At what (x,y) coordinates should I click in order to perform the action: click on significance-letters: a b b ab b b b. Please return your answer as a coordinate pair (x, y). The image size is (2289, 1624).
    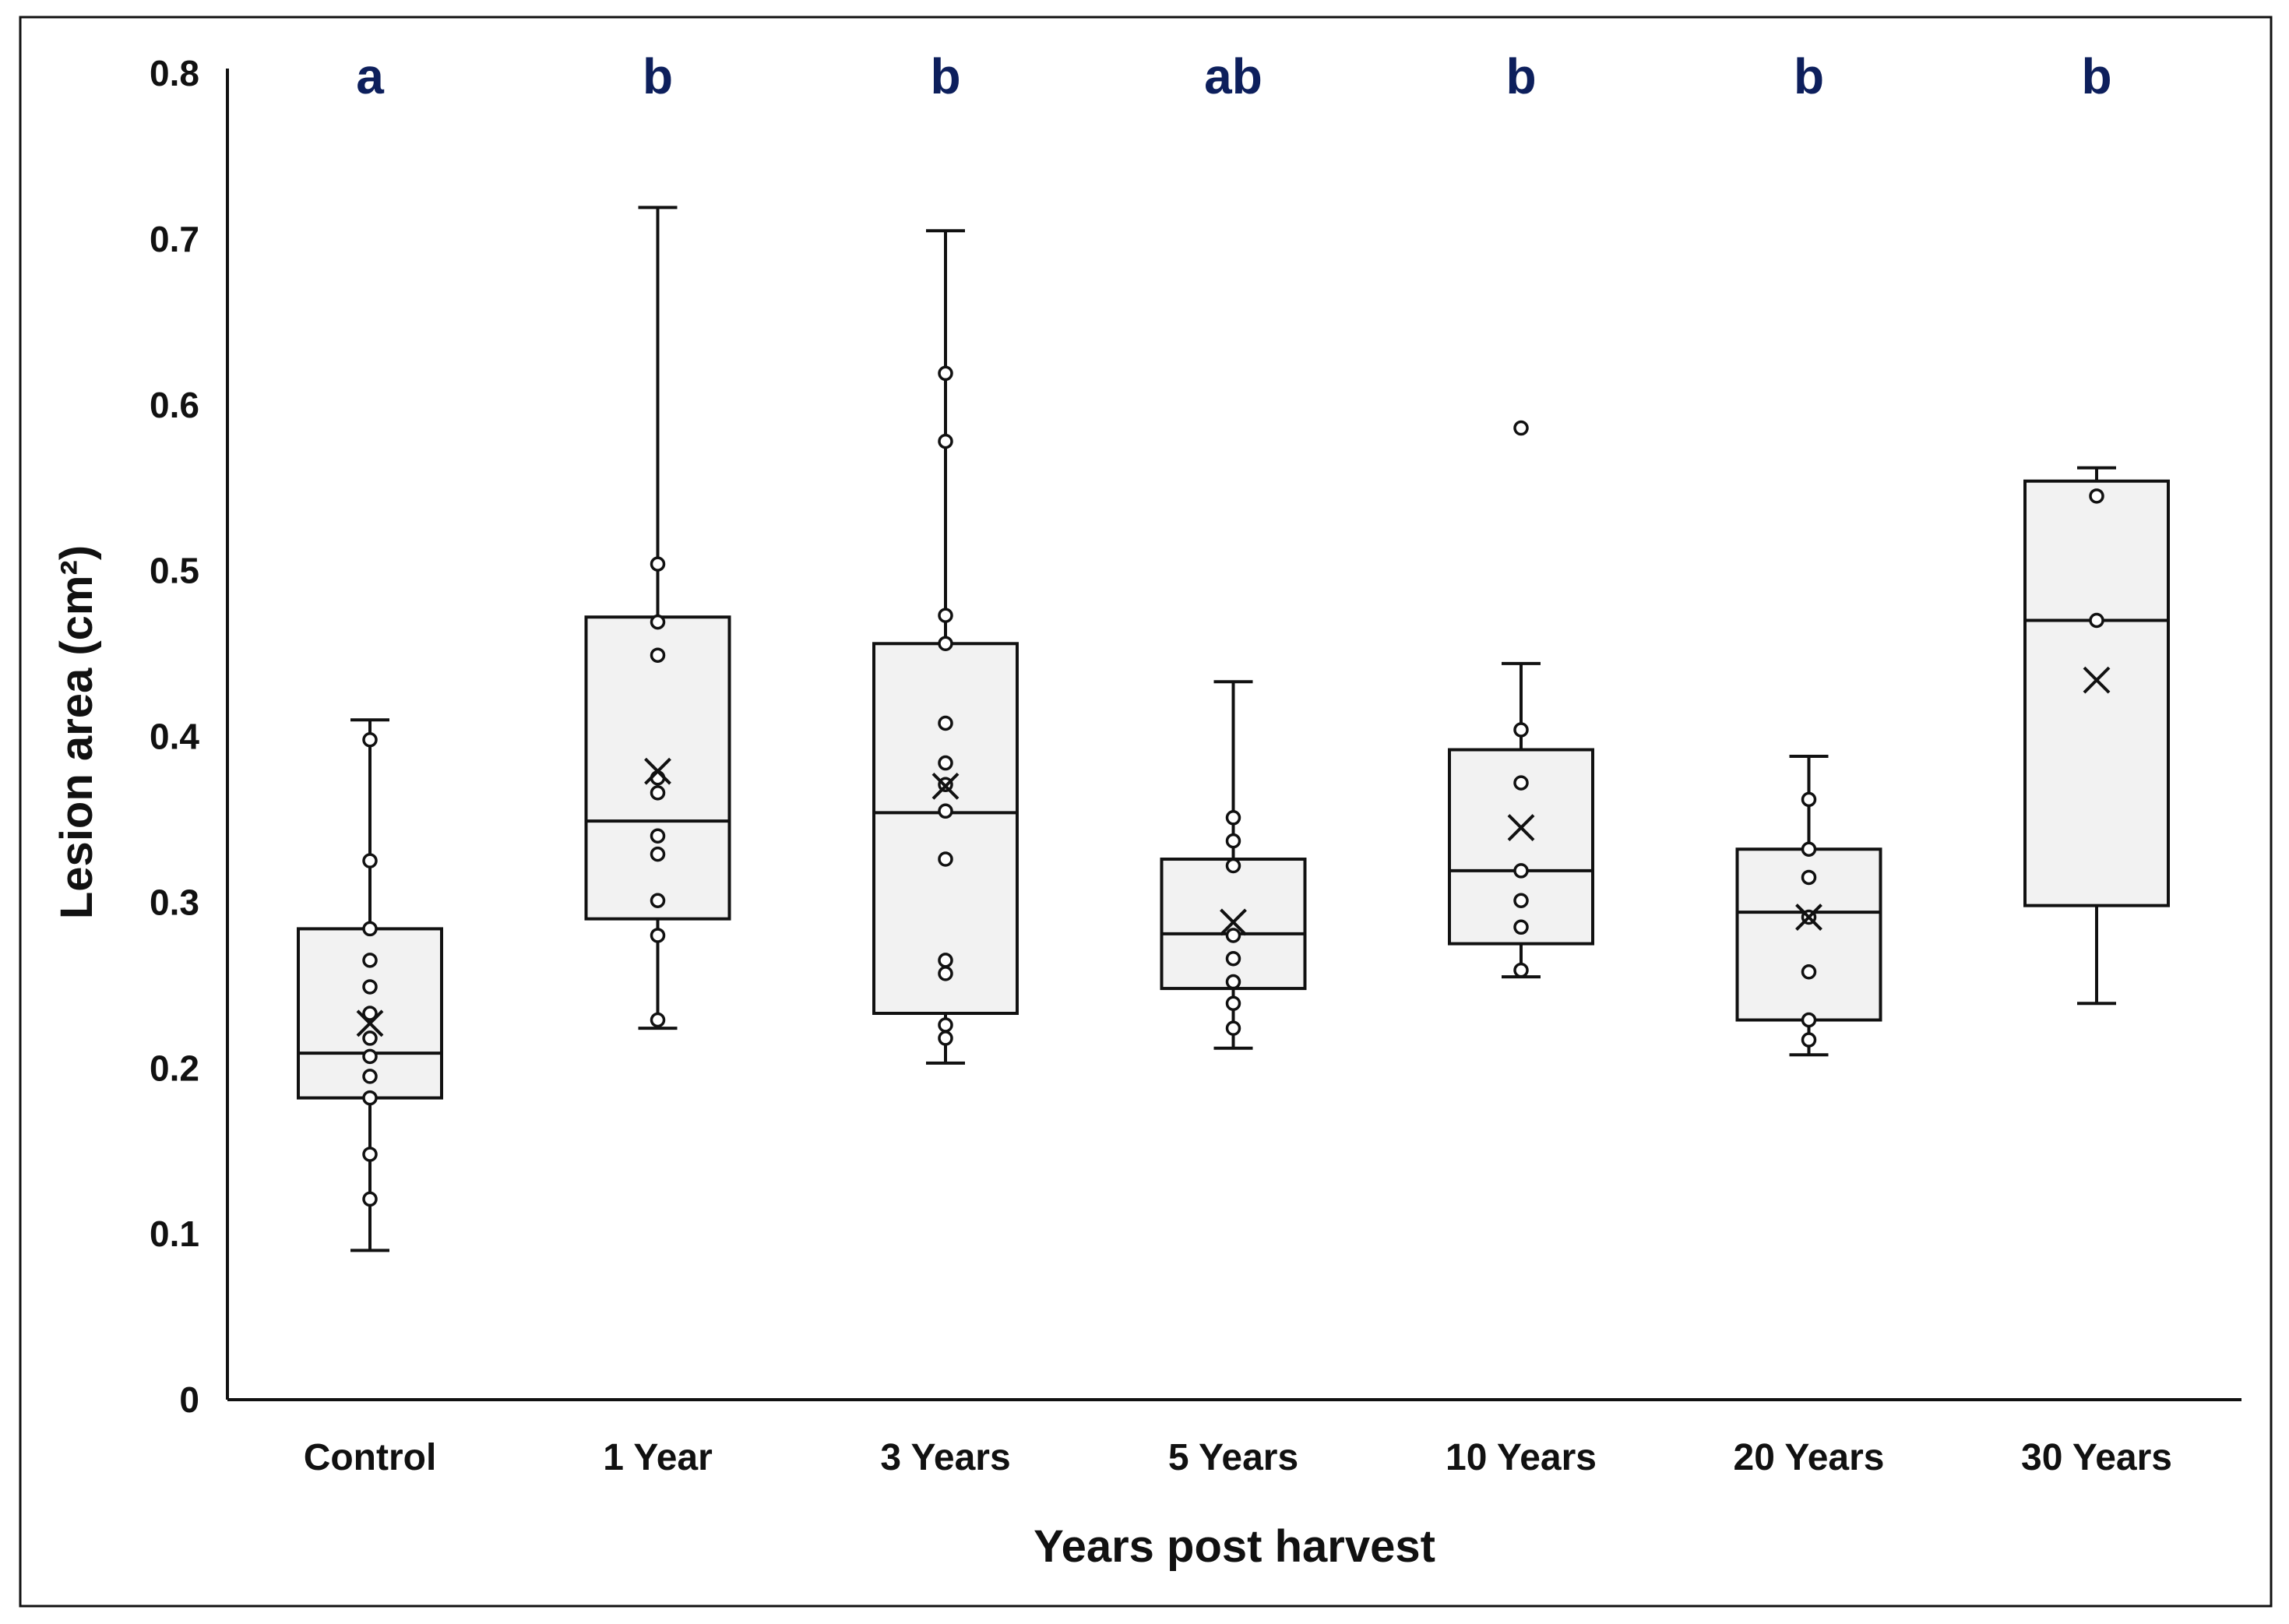
    Looking at the image, I should click on (1233, 76).